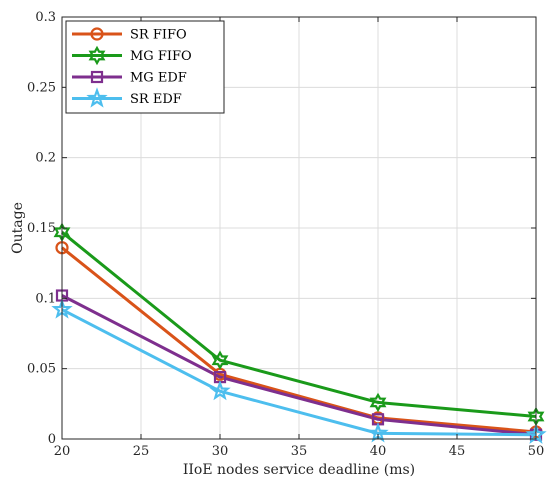  Describe the element at coordinates (45, 158) in the screenshot. I see `y-tick-label: 0.2` at that location.